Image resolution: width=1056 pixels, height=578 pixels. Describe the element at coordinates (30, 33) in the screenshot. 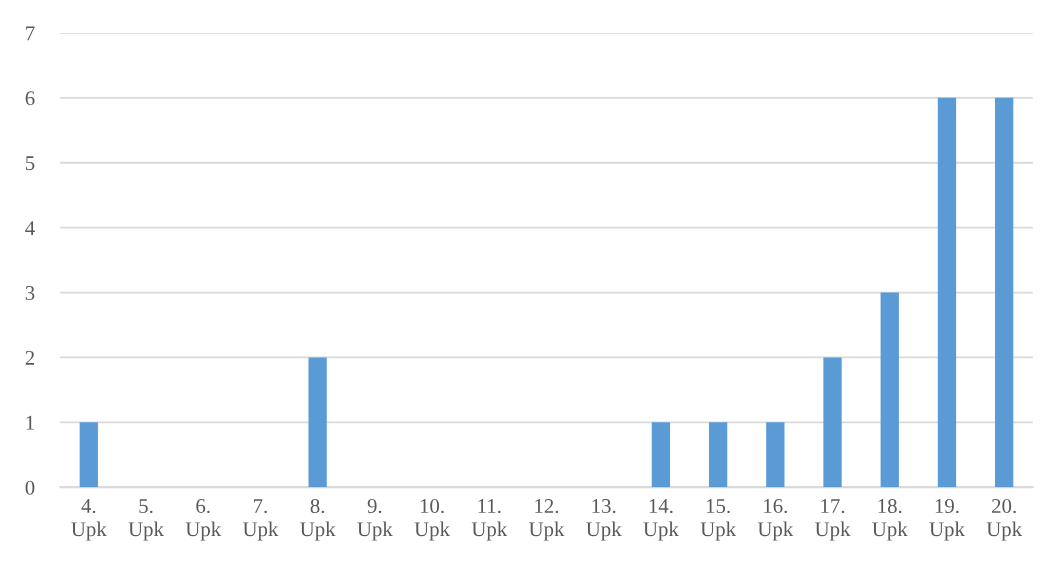

I see `y-tick-label: 7` at that location.